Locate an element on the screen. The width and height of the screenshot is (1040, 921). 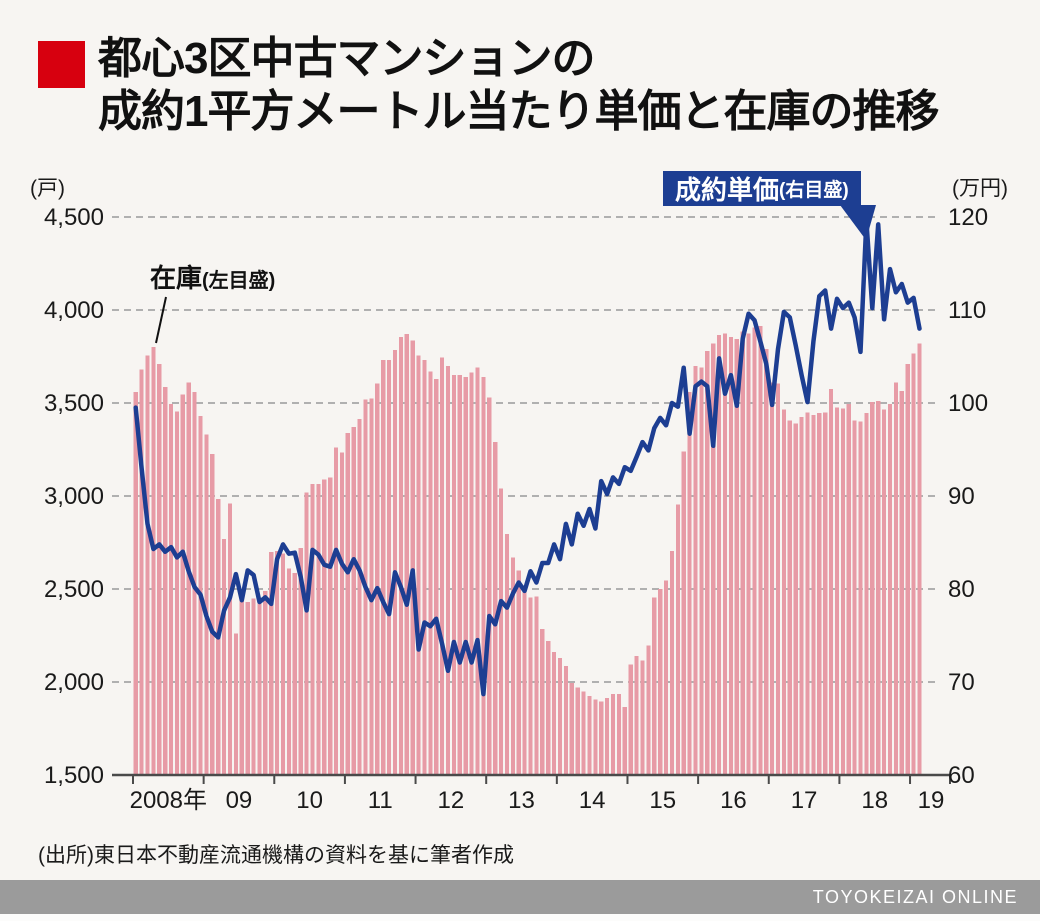
right-axis-unit: (万円) is located at coordinates (980, 188).